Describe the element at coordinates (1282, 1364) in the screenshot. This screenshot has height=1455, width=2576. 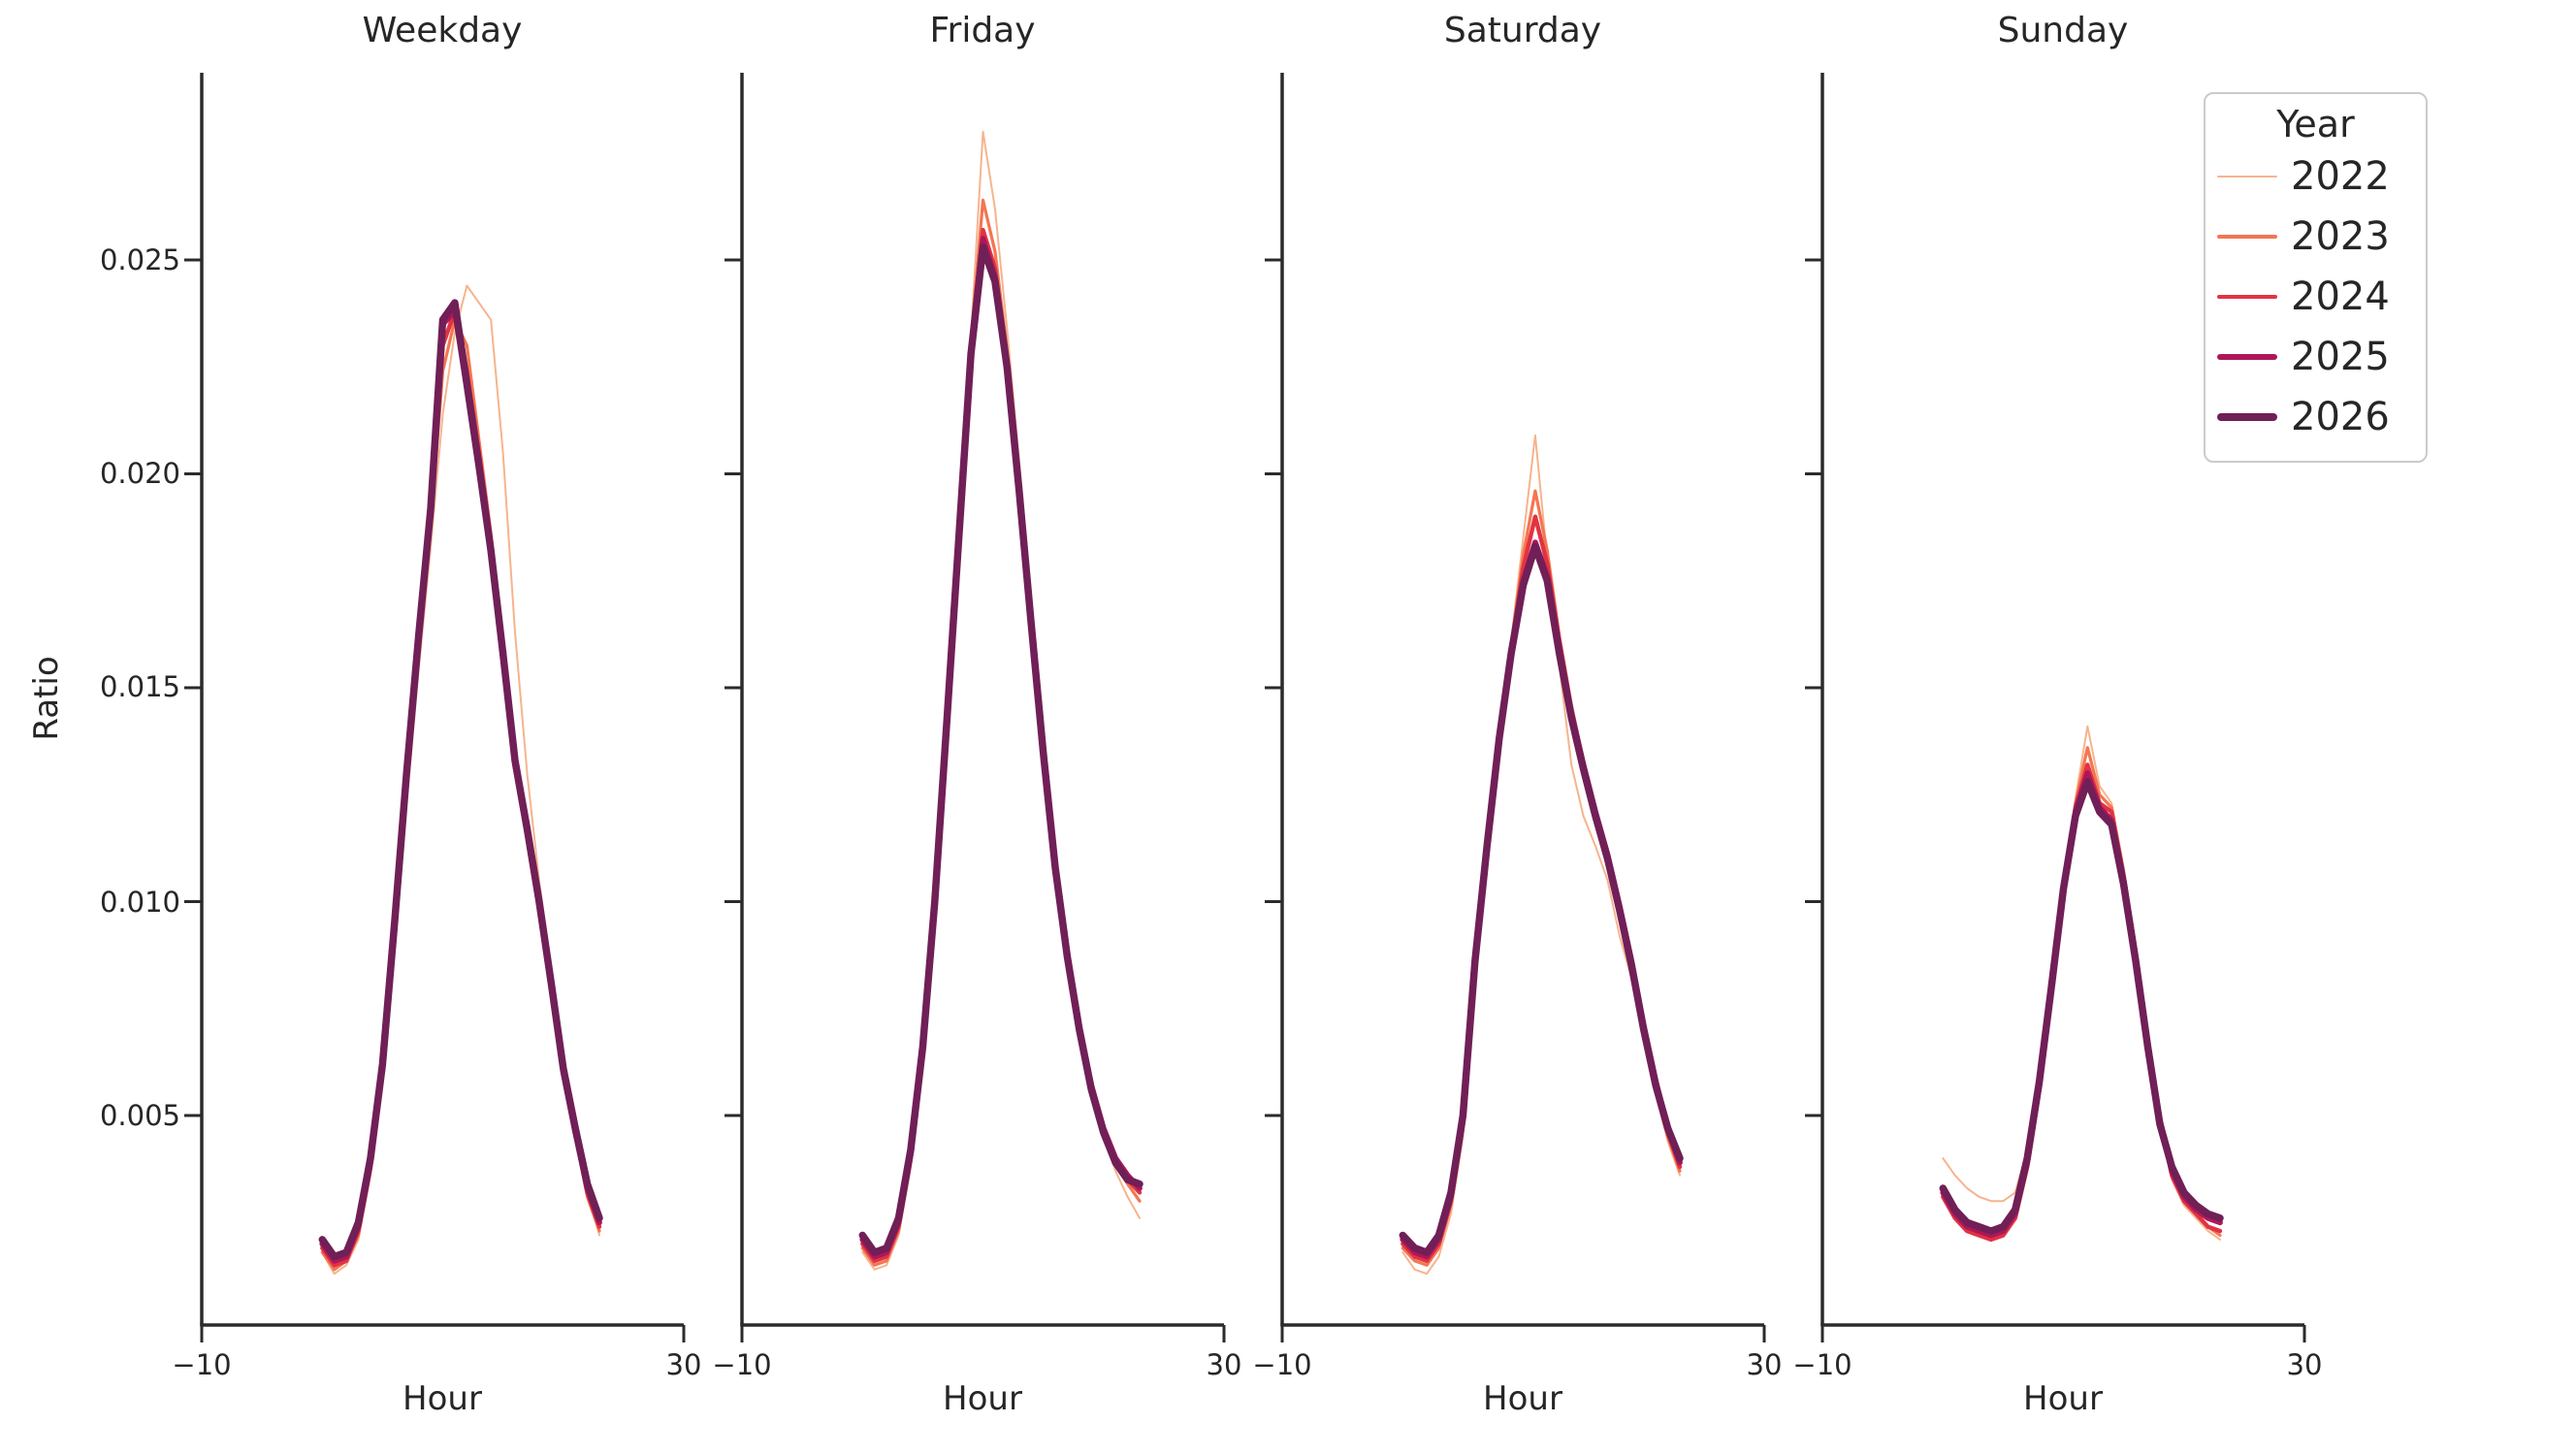
I see `xtick-f3-min: −10` at that location.